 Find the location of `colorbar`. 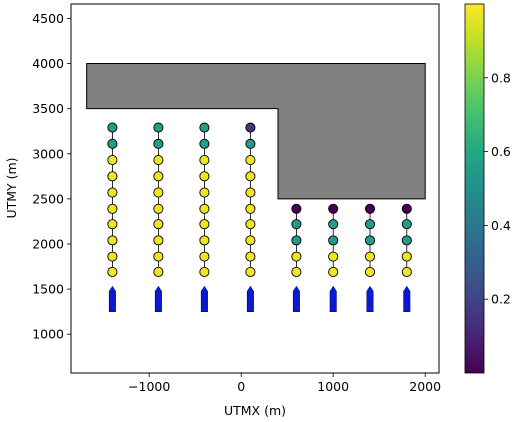

colorbar is located at coordinates (474, 188).